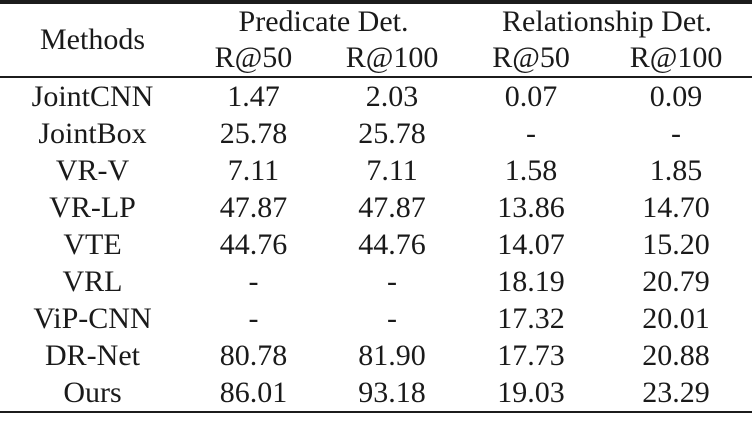  Describe the element at coordinates (676, 96) in the screenshot. I see `value-cell: 0.09` at that location.